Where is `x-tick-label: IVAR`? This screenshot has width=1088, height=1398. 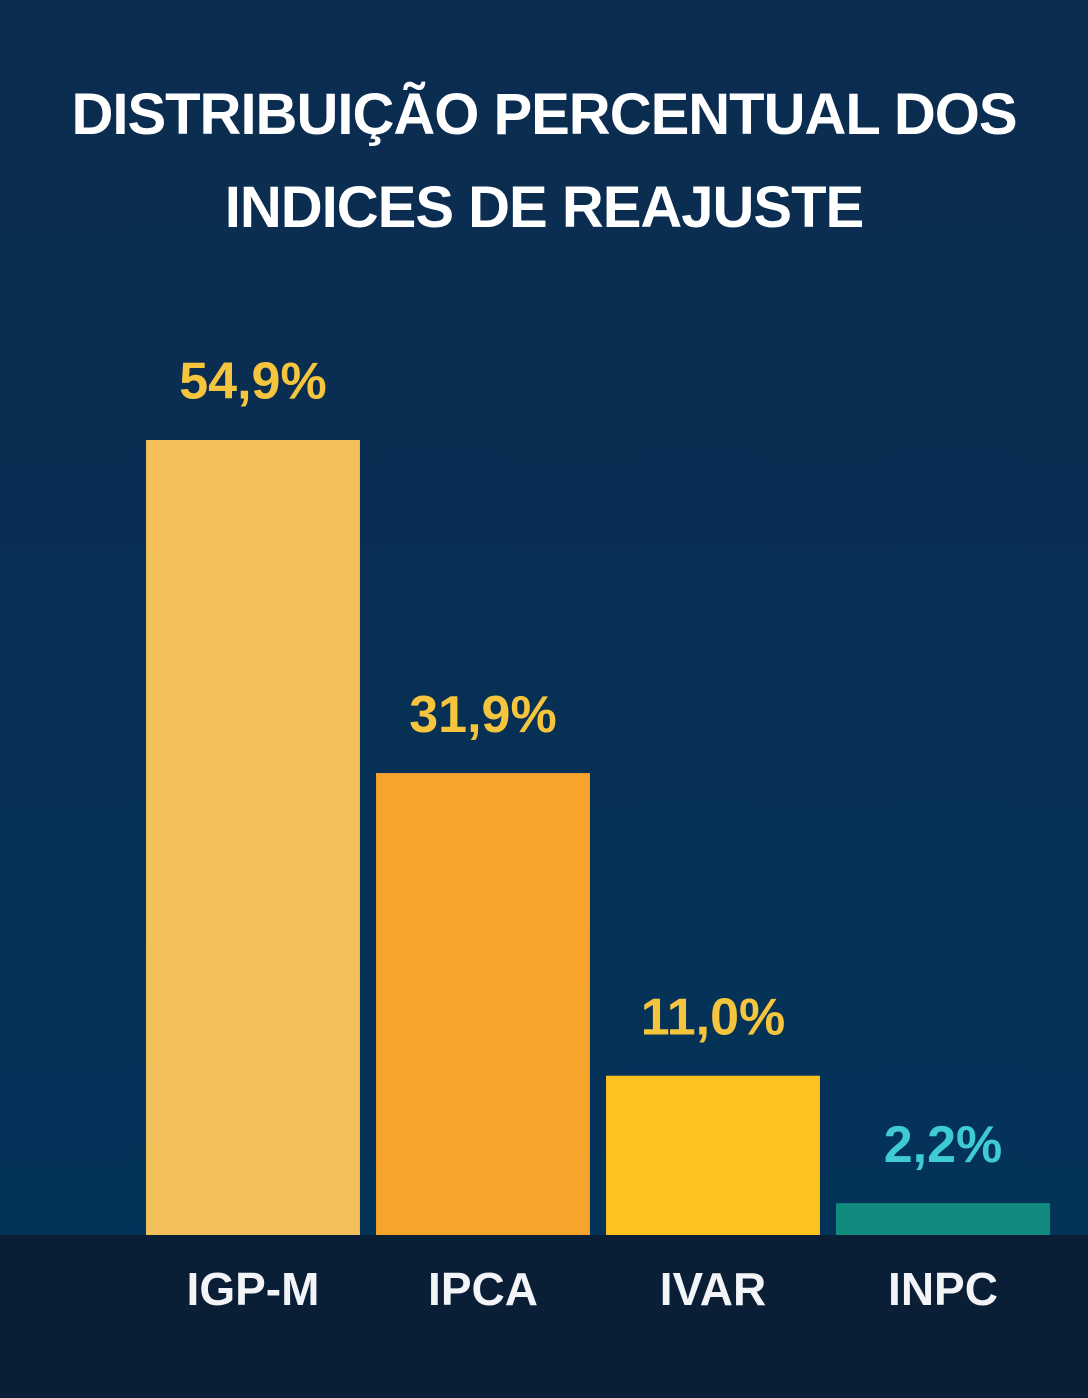 x-tick-label: IVAR is located at coordinates (713, 1289).